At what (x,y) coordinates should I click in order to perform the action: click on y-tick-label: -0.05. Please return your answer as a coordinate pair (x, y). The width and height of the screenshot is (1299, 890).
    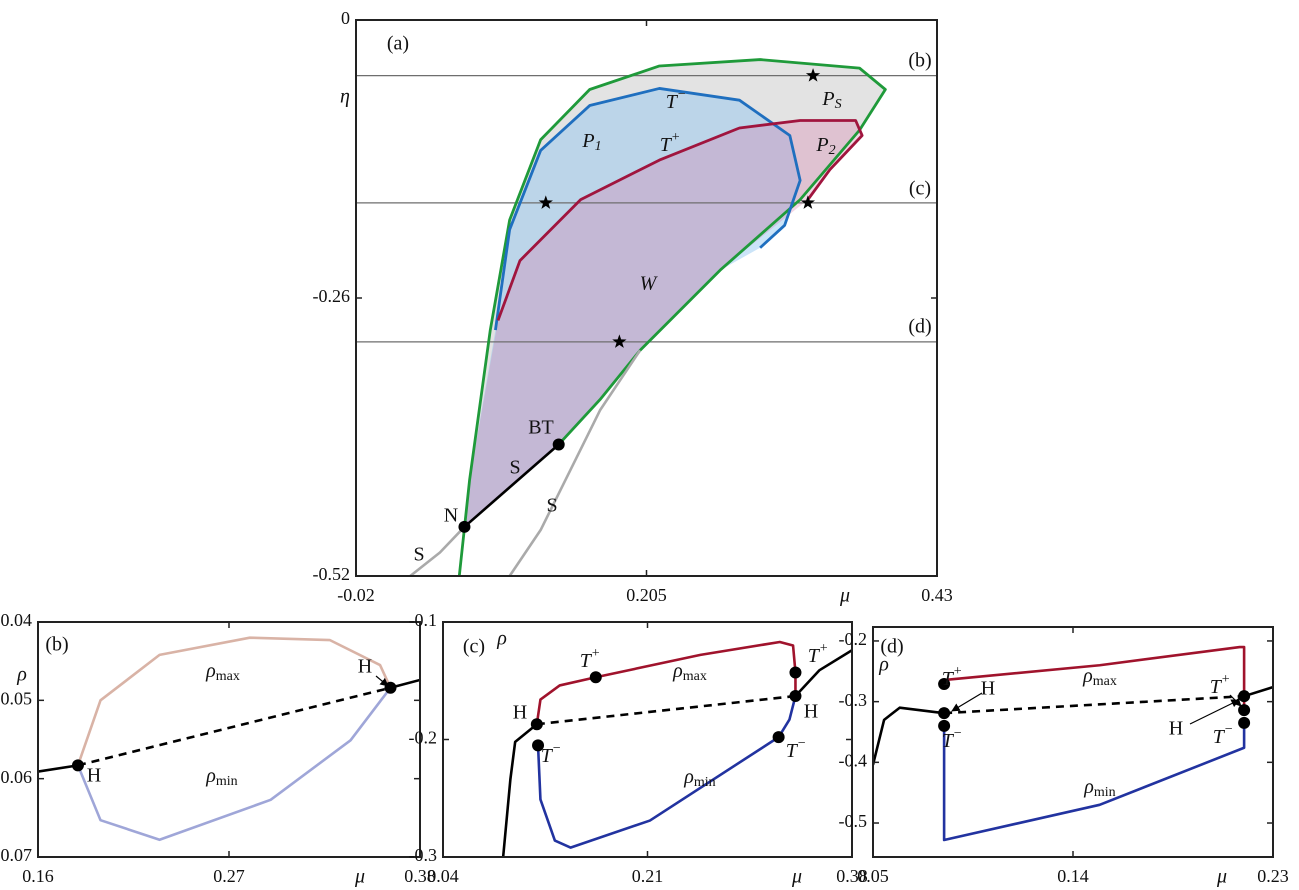
    Looking at the image, I should click on (16, 698).